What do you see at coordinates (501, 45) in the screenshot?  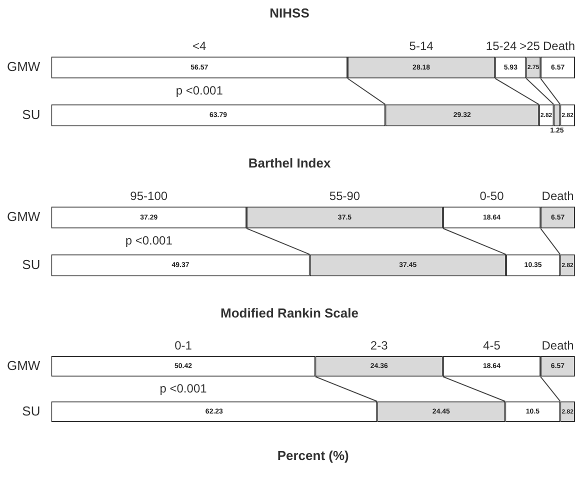 I see `series-label: 15-24` at bounding box center [501, 45].